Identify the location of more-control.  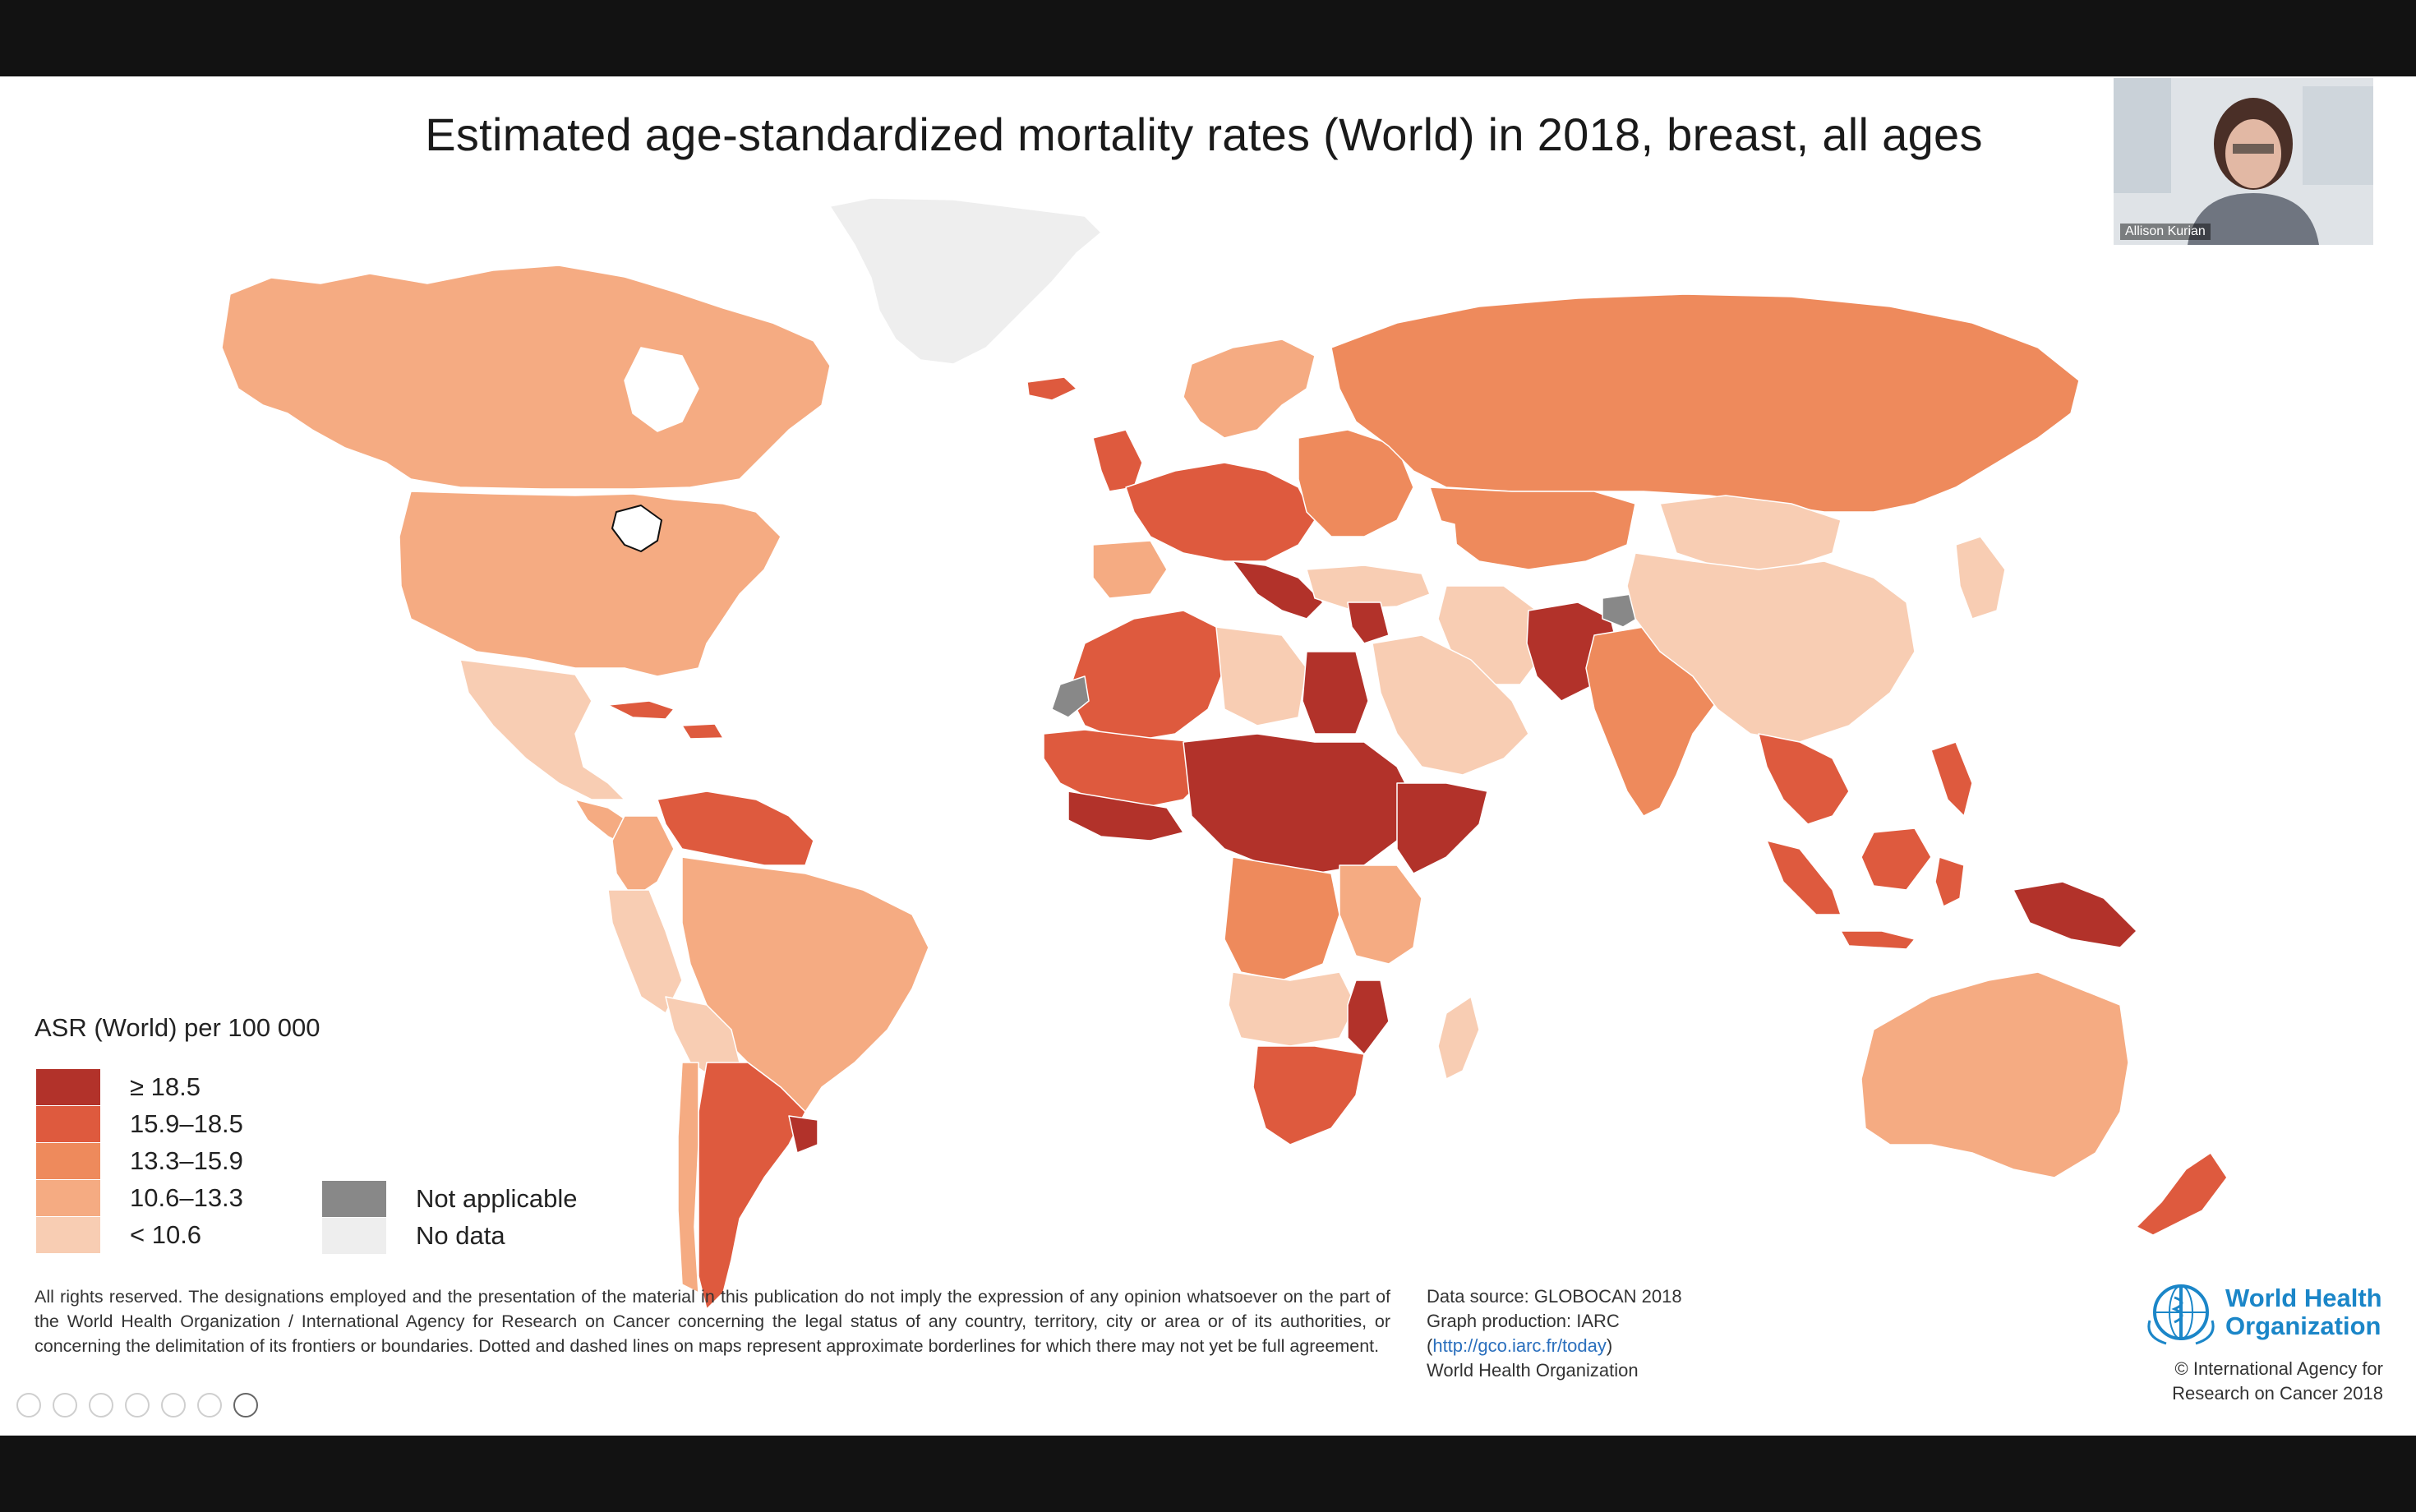
(210, 1406).